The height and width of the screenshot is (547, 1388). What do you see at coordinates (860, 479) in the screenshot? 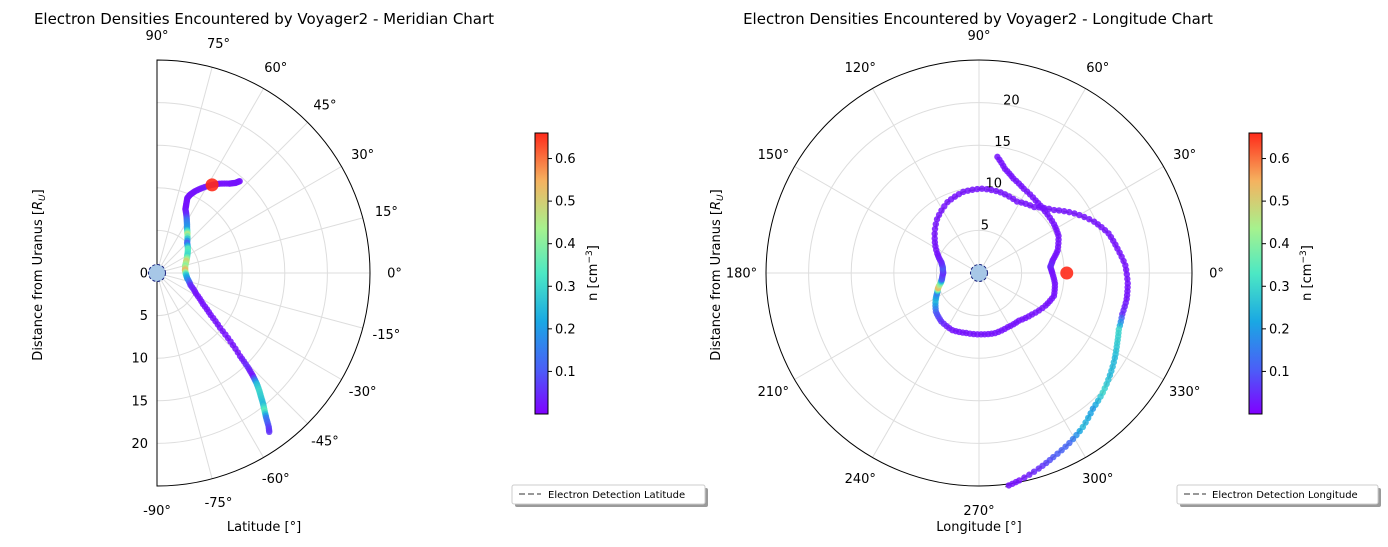
I see `longitude-angle-label-8: 240°` at bounding box center [860, 479].